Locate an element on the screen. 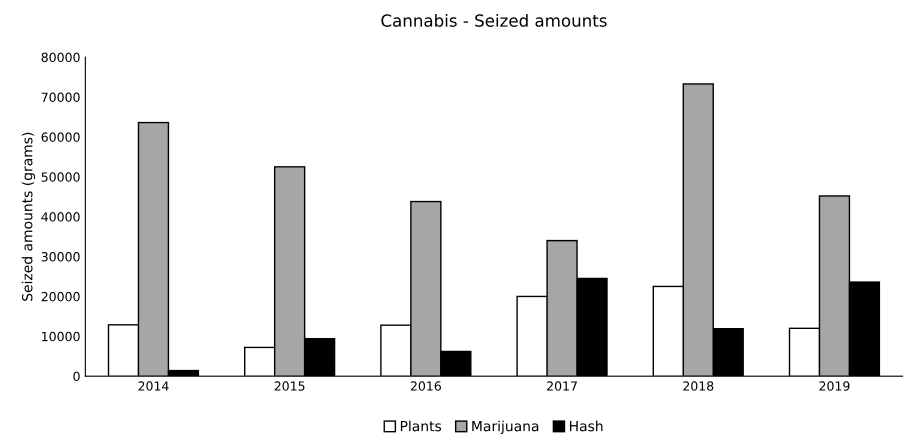  x-tick-label: 2019 is located at coordinates (834, 386).